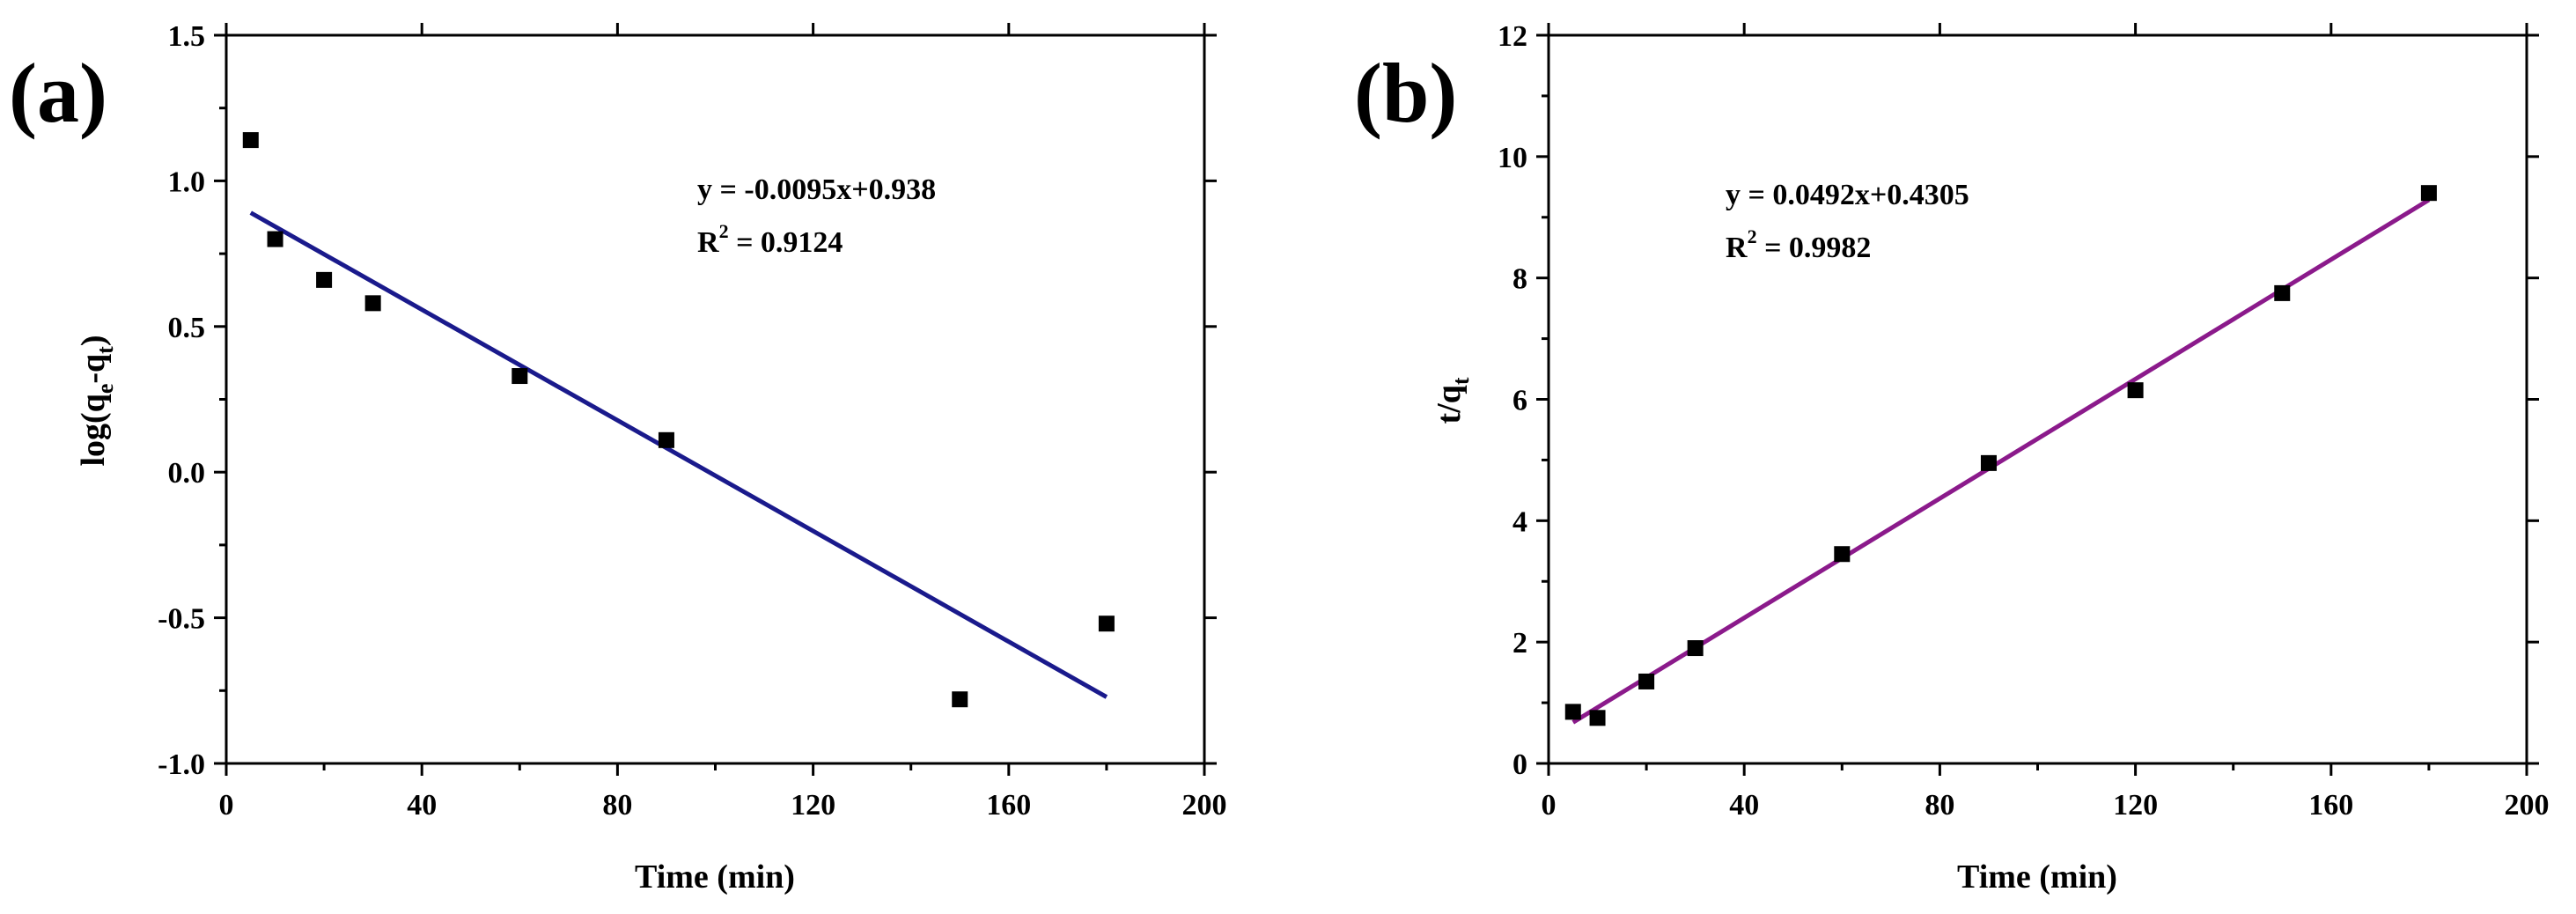 The image size is (2576, 914). What do you see at coordinates (58, 93) in the screenshot?
I see `panel-a-label: (a)` at bounding box center [58, 93].